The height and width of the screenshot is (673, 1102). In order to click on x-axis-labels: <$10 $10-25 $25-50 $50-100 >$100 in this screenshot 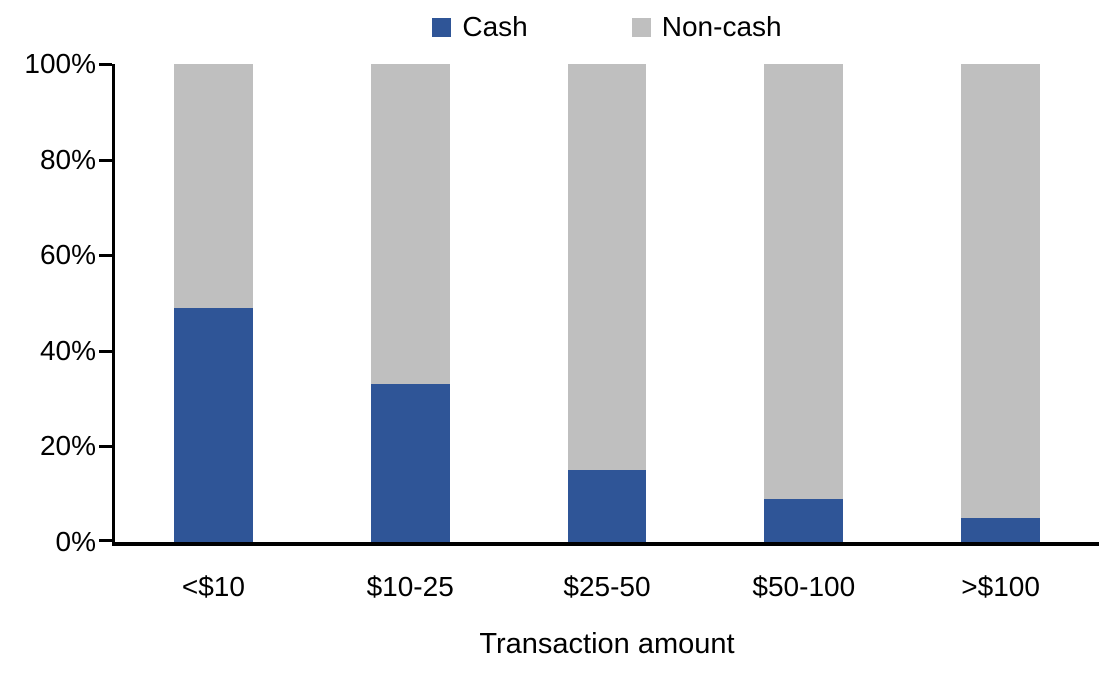, I will do `click(607, 587)`.